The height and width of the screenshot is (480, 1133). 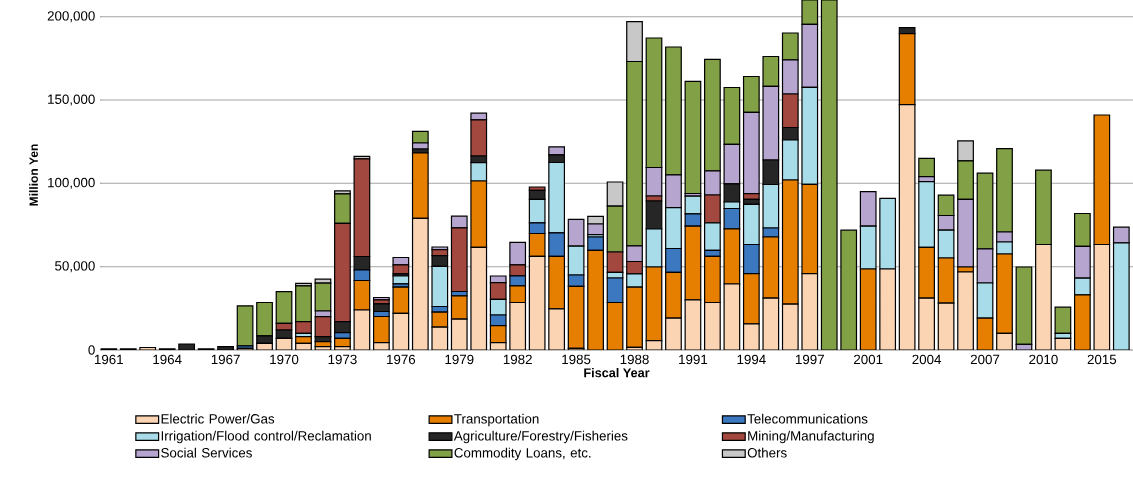 What do you see at coordinates (868, 359) in the screenshot?
I see `x-tick-label: 2001` at bounding box center [868, 359].